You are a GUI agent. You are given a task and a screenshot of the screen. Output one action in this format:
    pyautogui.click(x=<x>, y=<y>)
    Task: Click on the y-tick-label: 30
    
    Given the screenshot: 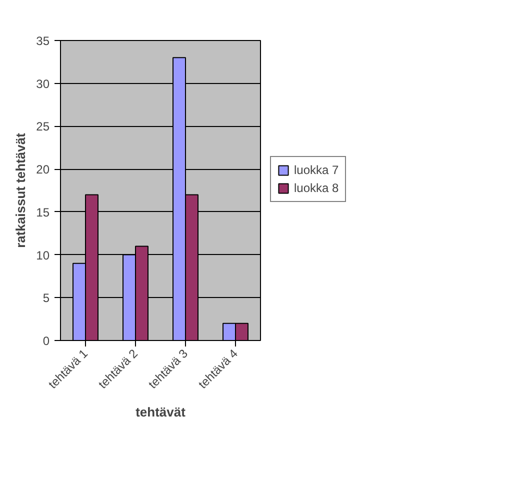 What is the action you would take?
    pyautogui.click(x=43, y=83)
    